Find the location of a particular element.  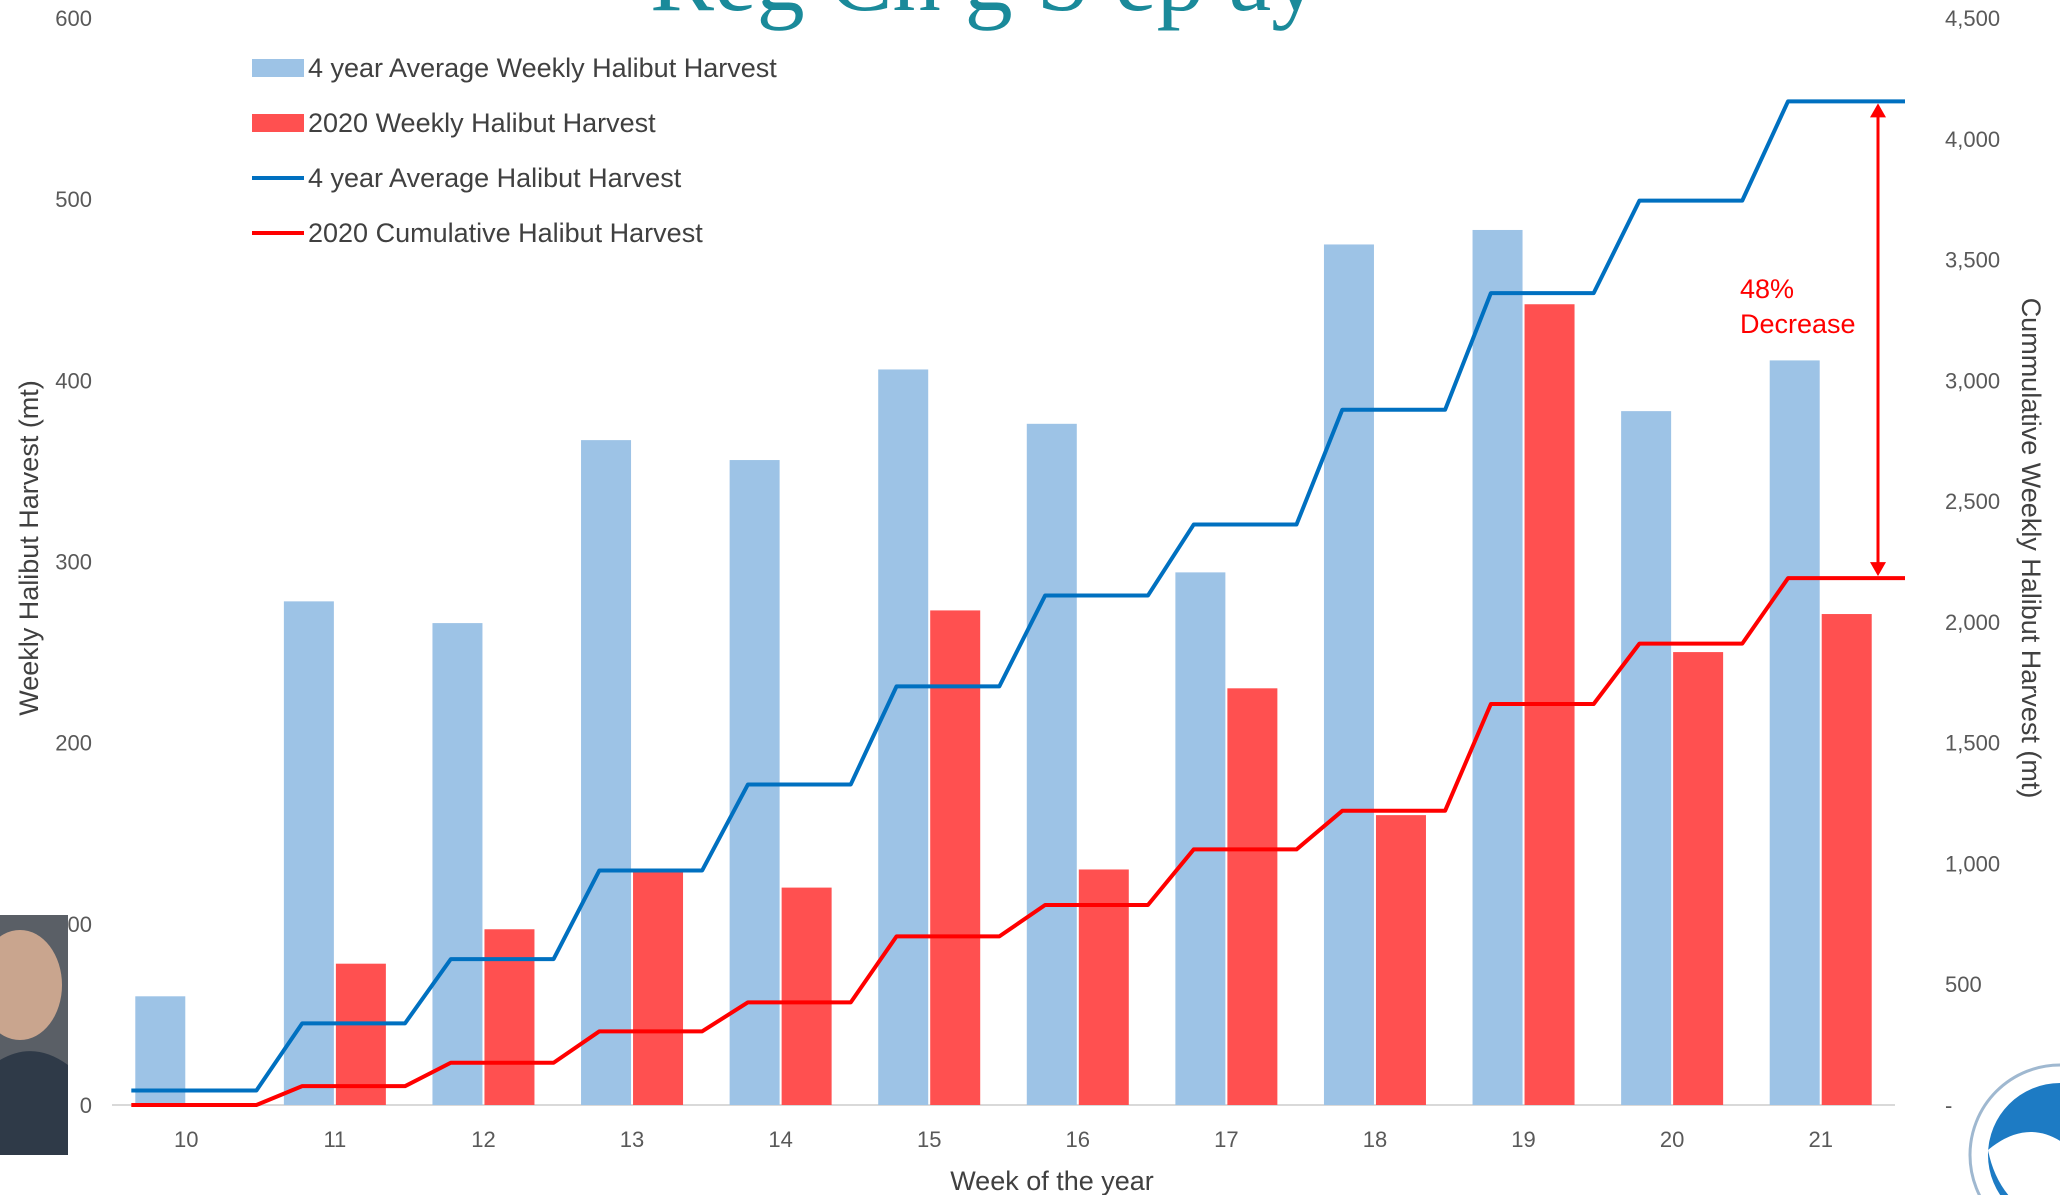

x-tick-label: 12 is located at coordinates (483, 1139).